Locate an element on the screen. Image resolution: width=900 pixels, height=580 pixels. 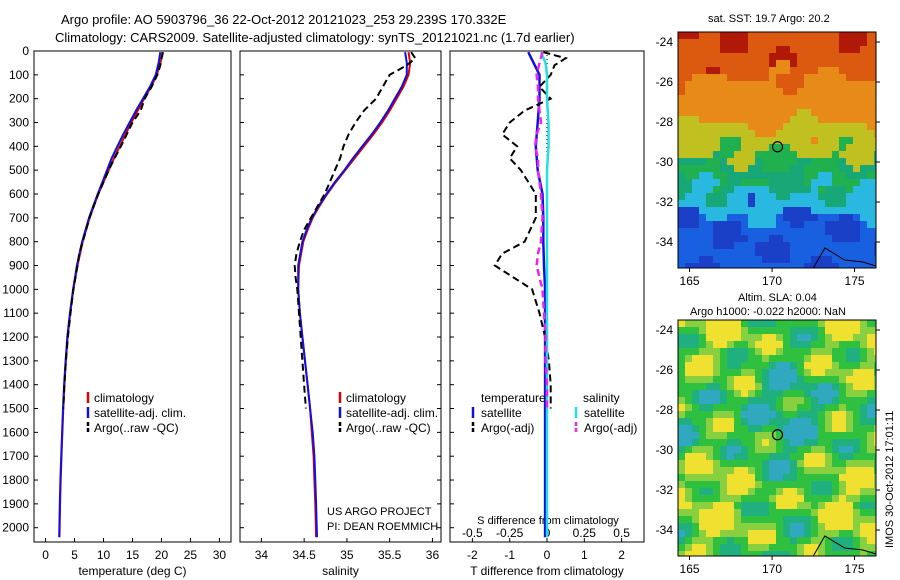
y-tick-label: 0 is located at coordinates (25, 51).